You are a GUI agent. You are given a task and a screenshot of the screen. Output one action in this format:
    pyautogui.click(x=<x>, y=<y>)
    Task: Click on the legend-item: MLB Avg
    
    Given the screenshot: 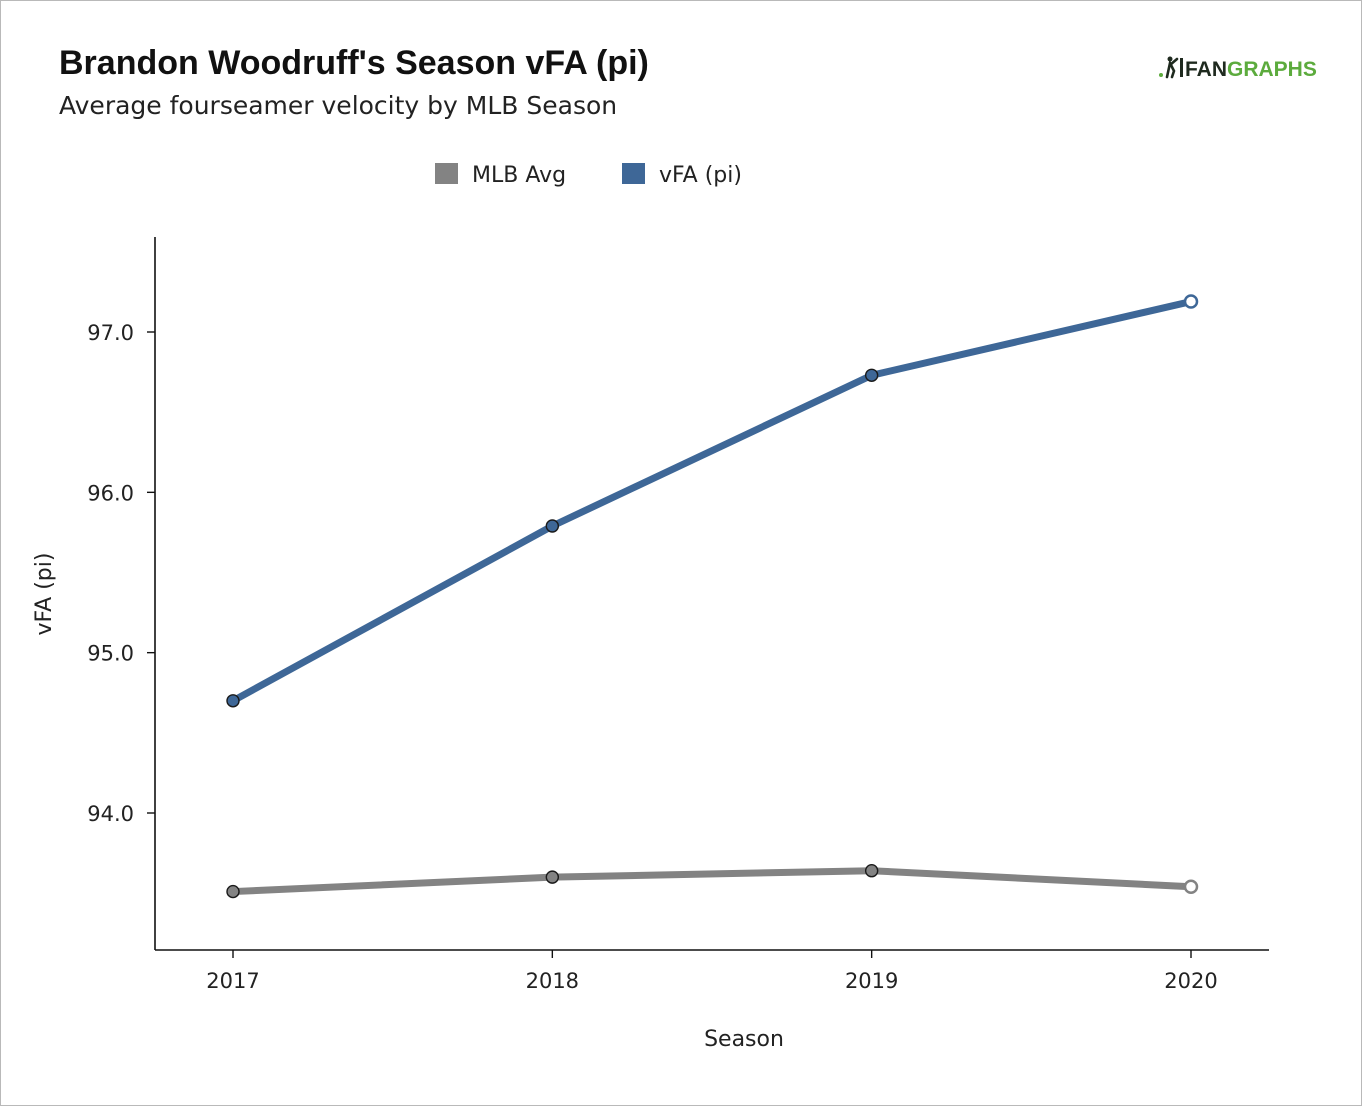 What is the action you would take?
    pyautogui.click(x=500, y=175)
    